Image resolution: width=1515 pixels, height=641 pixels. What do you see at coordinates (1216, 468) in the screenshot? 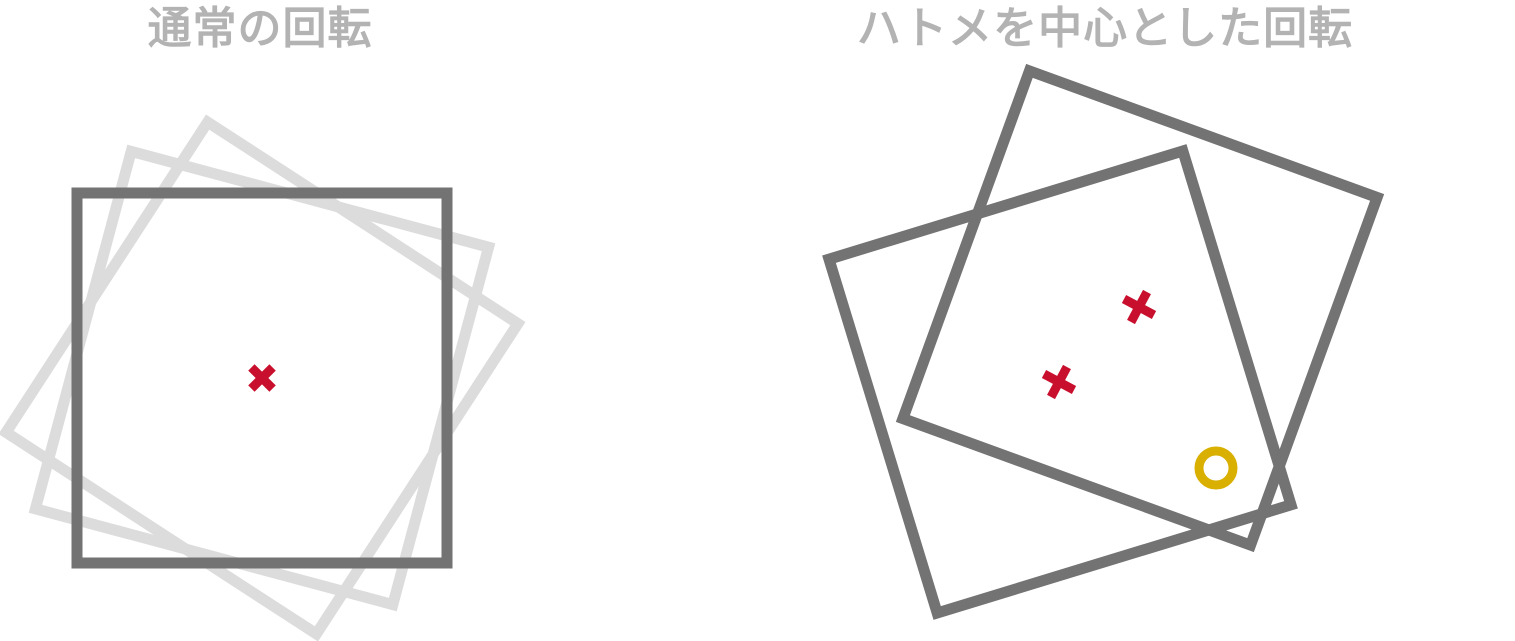
I see `grommet-ring-icon` at bounding box center [1216, 468].